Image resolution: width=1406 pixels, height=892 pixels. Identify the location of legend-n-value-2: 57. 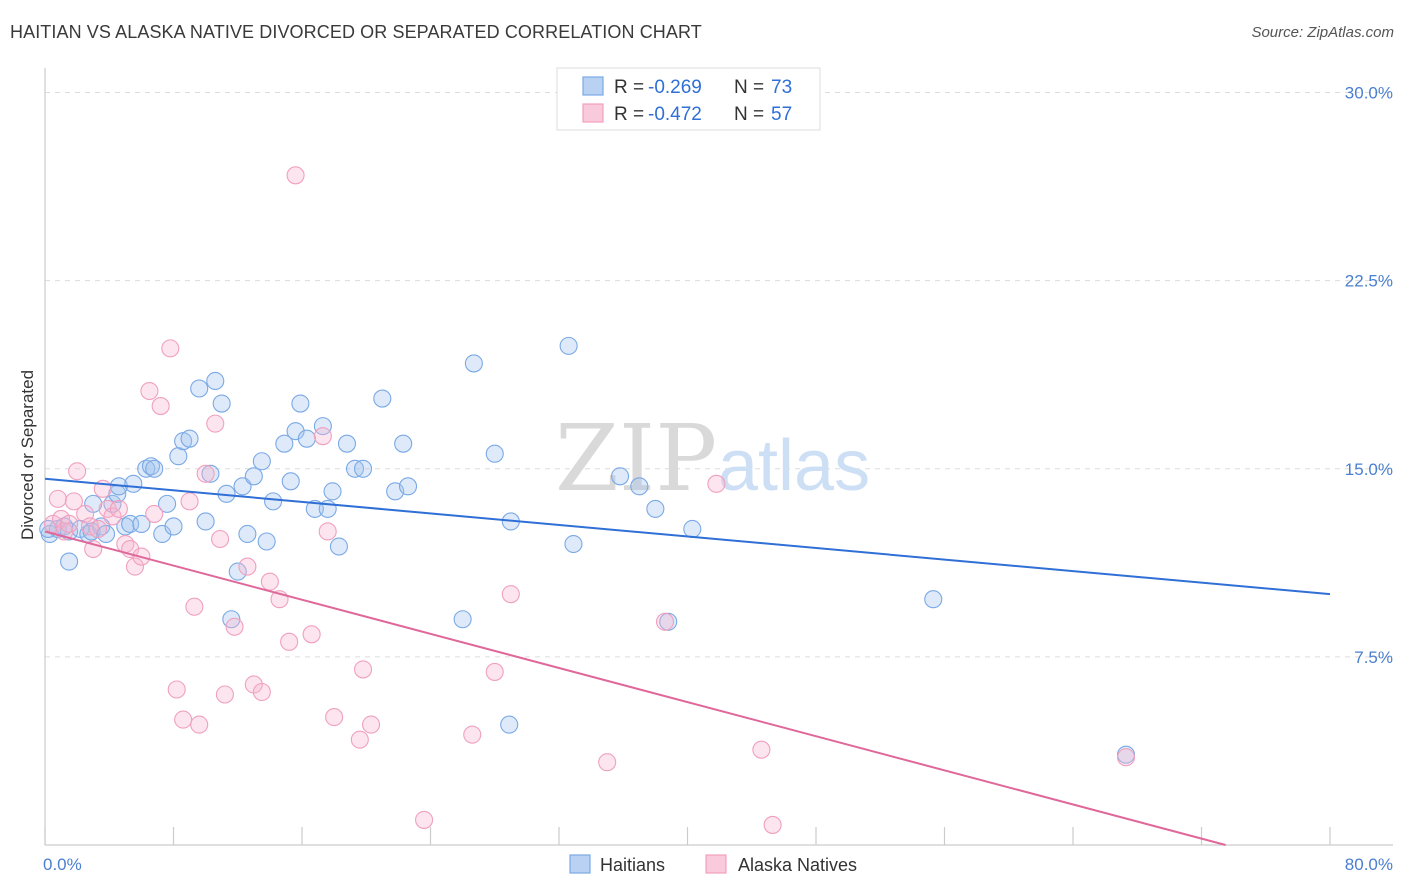
(781, 114).